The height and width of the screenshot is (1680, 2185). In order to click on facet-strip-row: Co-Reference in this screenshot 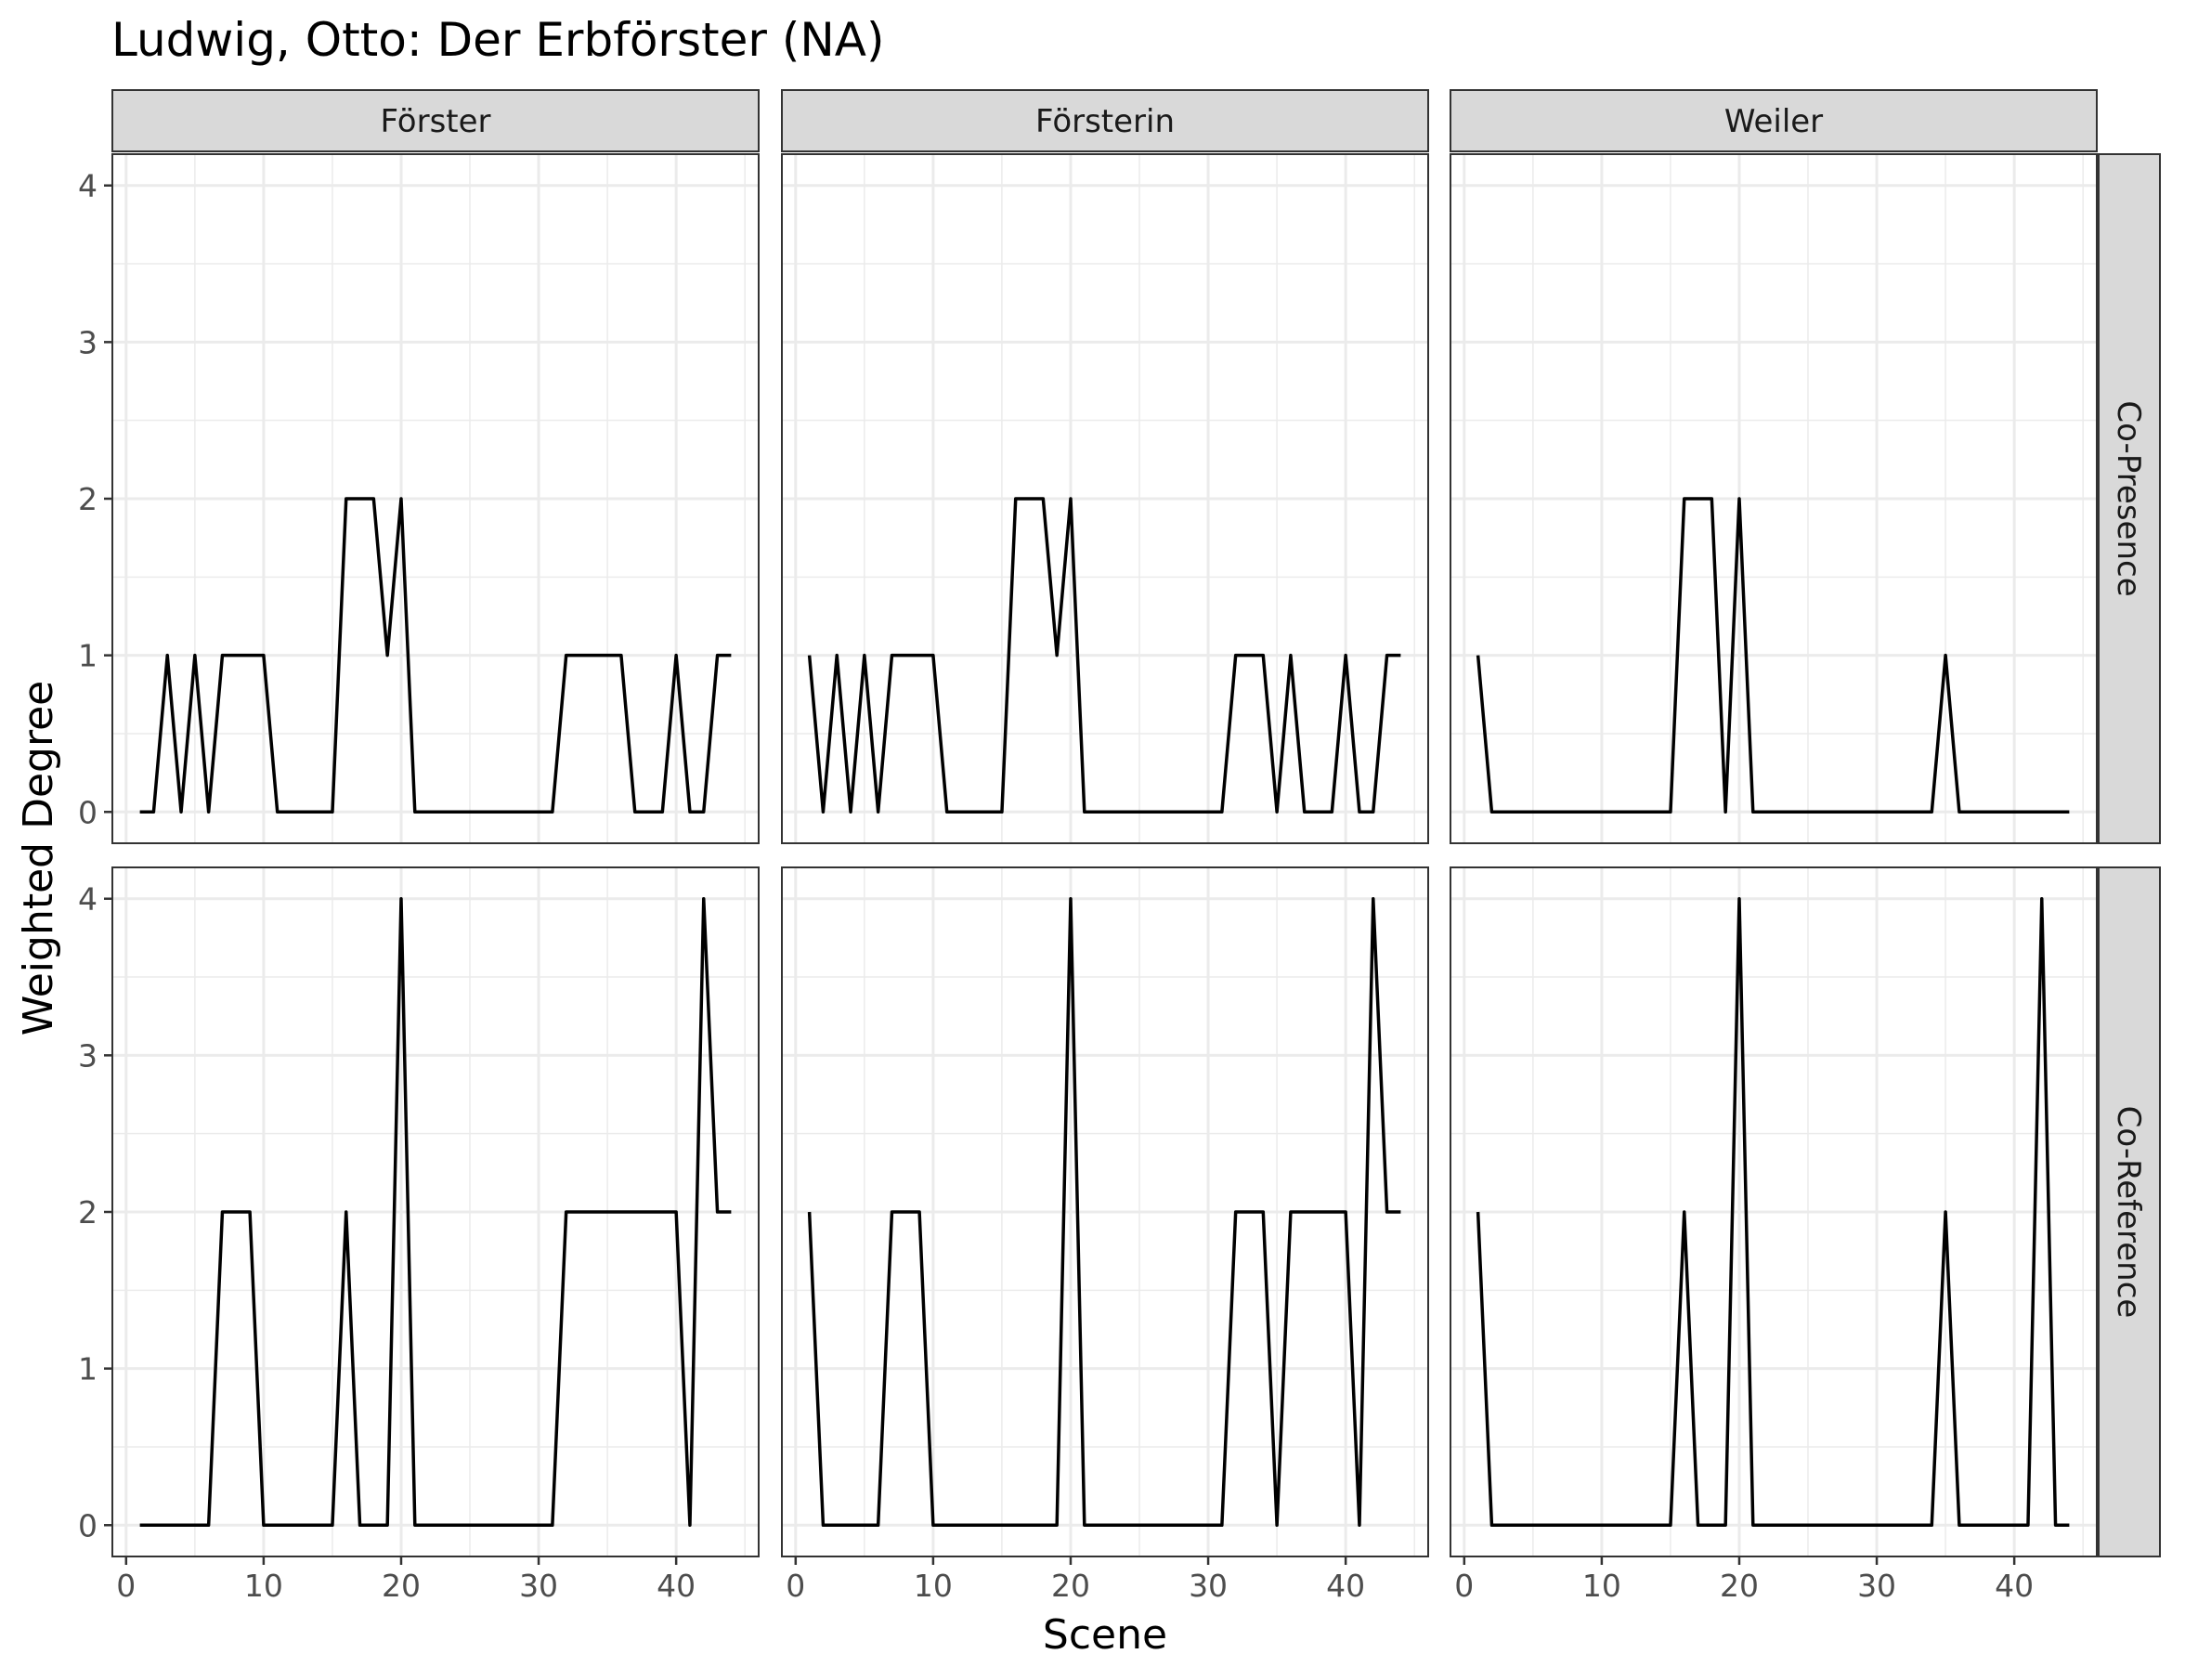, I will do `click(2129, 1211)`.